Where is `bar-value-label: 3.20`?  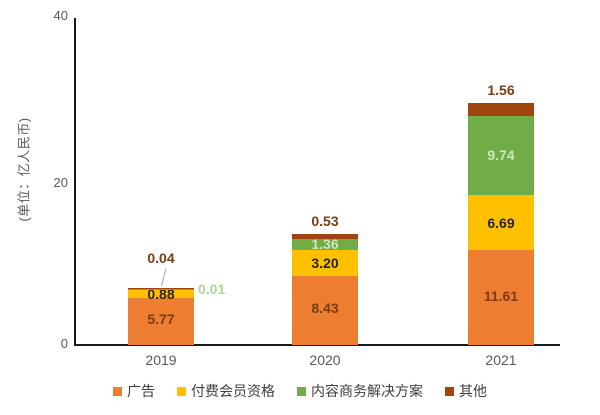
bar-value-label: 3.20 is located at coordinates (325, 263).